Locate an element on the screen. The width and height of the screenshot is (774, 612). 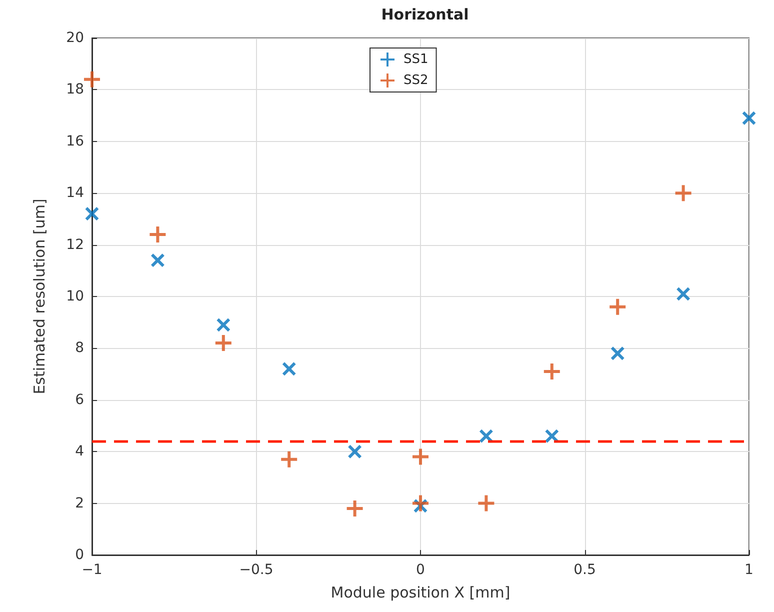
y-tick-label: 20 is located at coordinates (75, 38).